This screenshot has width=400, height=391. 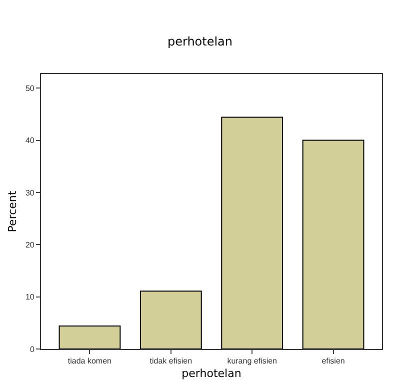 What do you see at coordinates (30, 297) in the screenshot?
I see `y-tick-label: 10` at bounding box center [30, 297].